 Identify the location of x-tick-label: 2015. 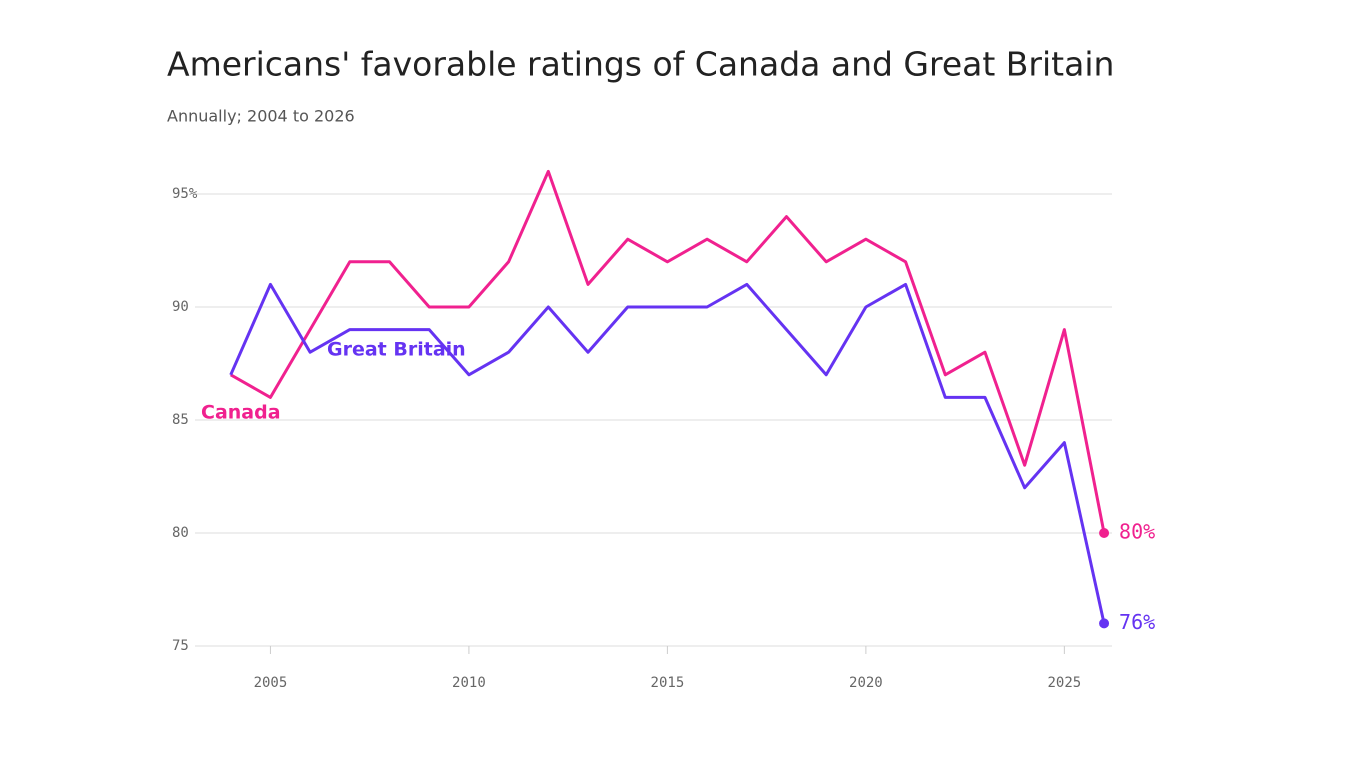
(668, 683).